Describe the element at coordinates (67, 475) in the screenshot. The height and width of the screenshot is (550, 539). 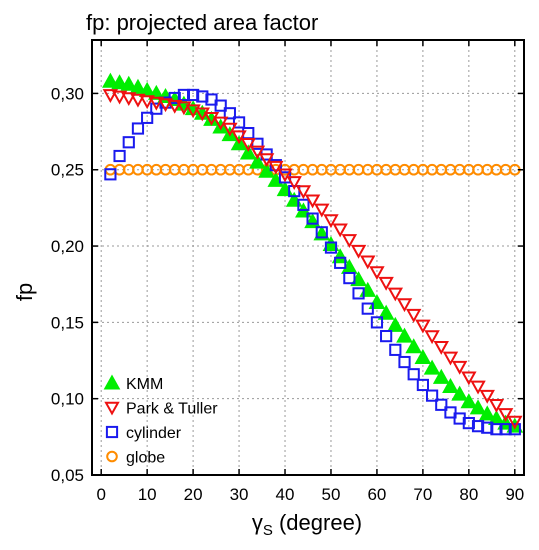
I see `y-tick-label: 0,05` at that location.